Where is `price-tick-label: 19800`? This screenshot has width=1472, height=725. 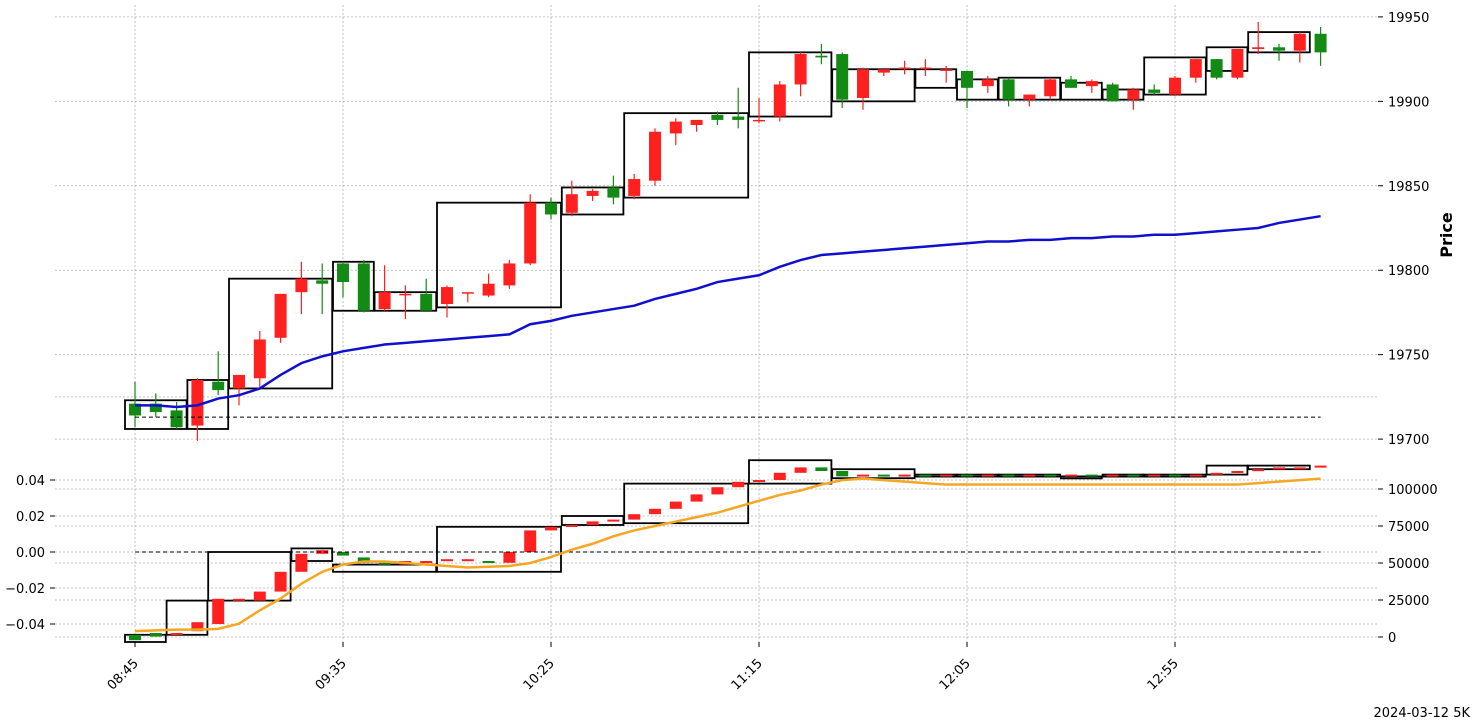
price-tick-label: 19800 is located at coordinates (1408, 271).